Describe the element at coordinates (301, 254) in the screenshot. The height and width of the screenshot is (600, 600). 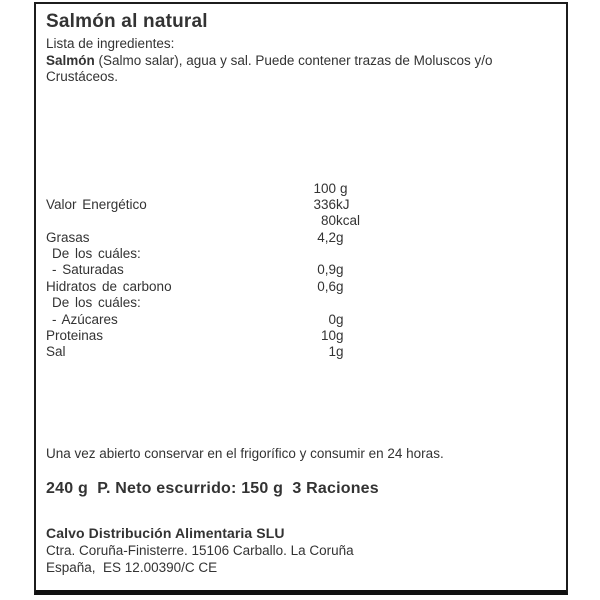
I see `nutrition-row-of-which-fat: De los cuáles:` at that location.